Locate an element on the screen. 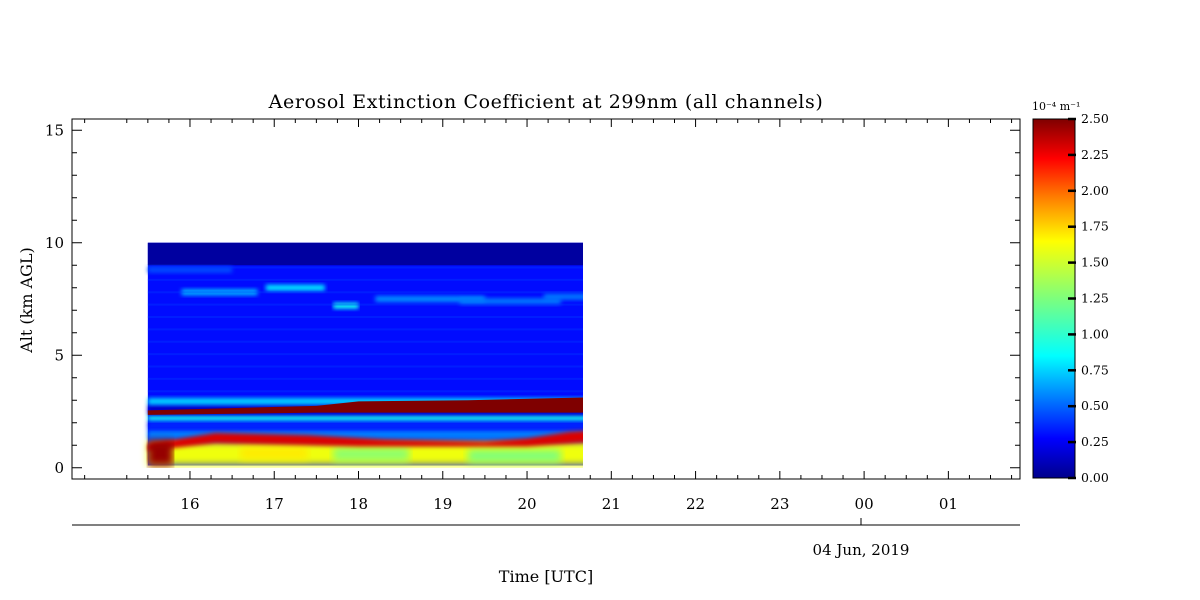  x-tick-label: 00 is located at coordinates (864, 504).